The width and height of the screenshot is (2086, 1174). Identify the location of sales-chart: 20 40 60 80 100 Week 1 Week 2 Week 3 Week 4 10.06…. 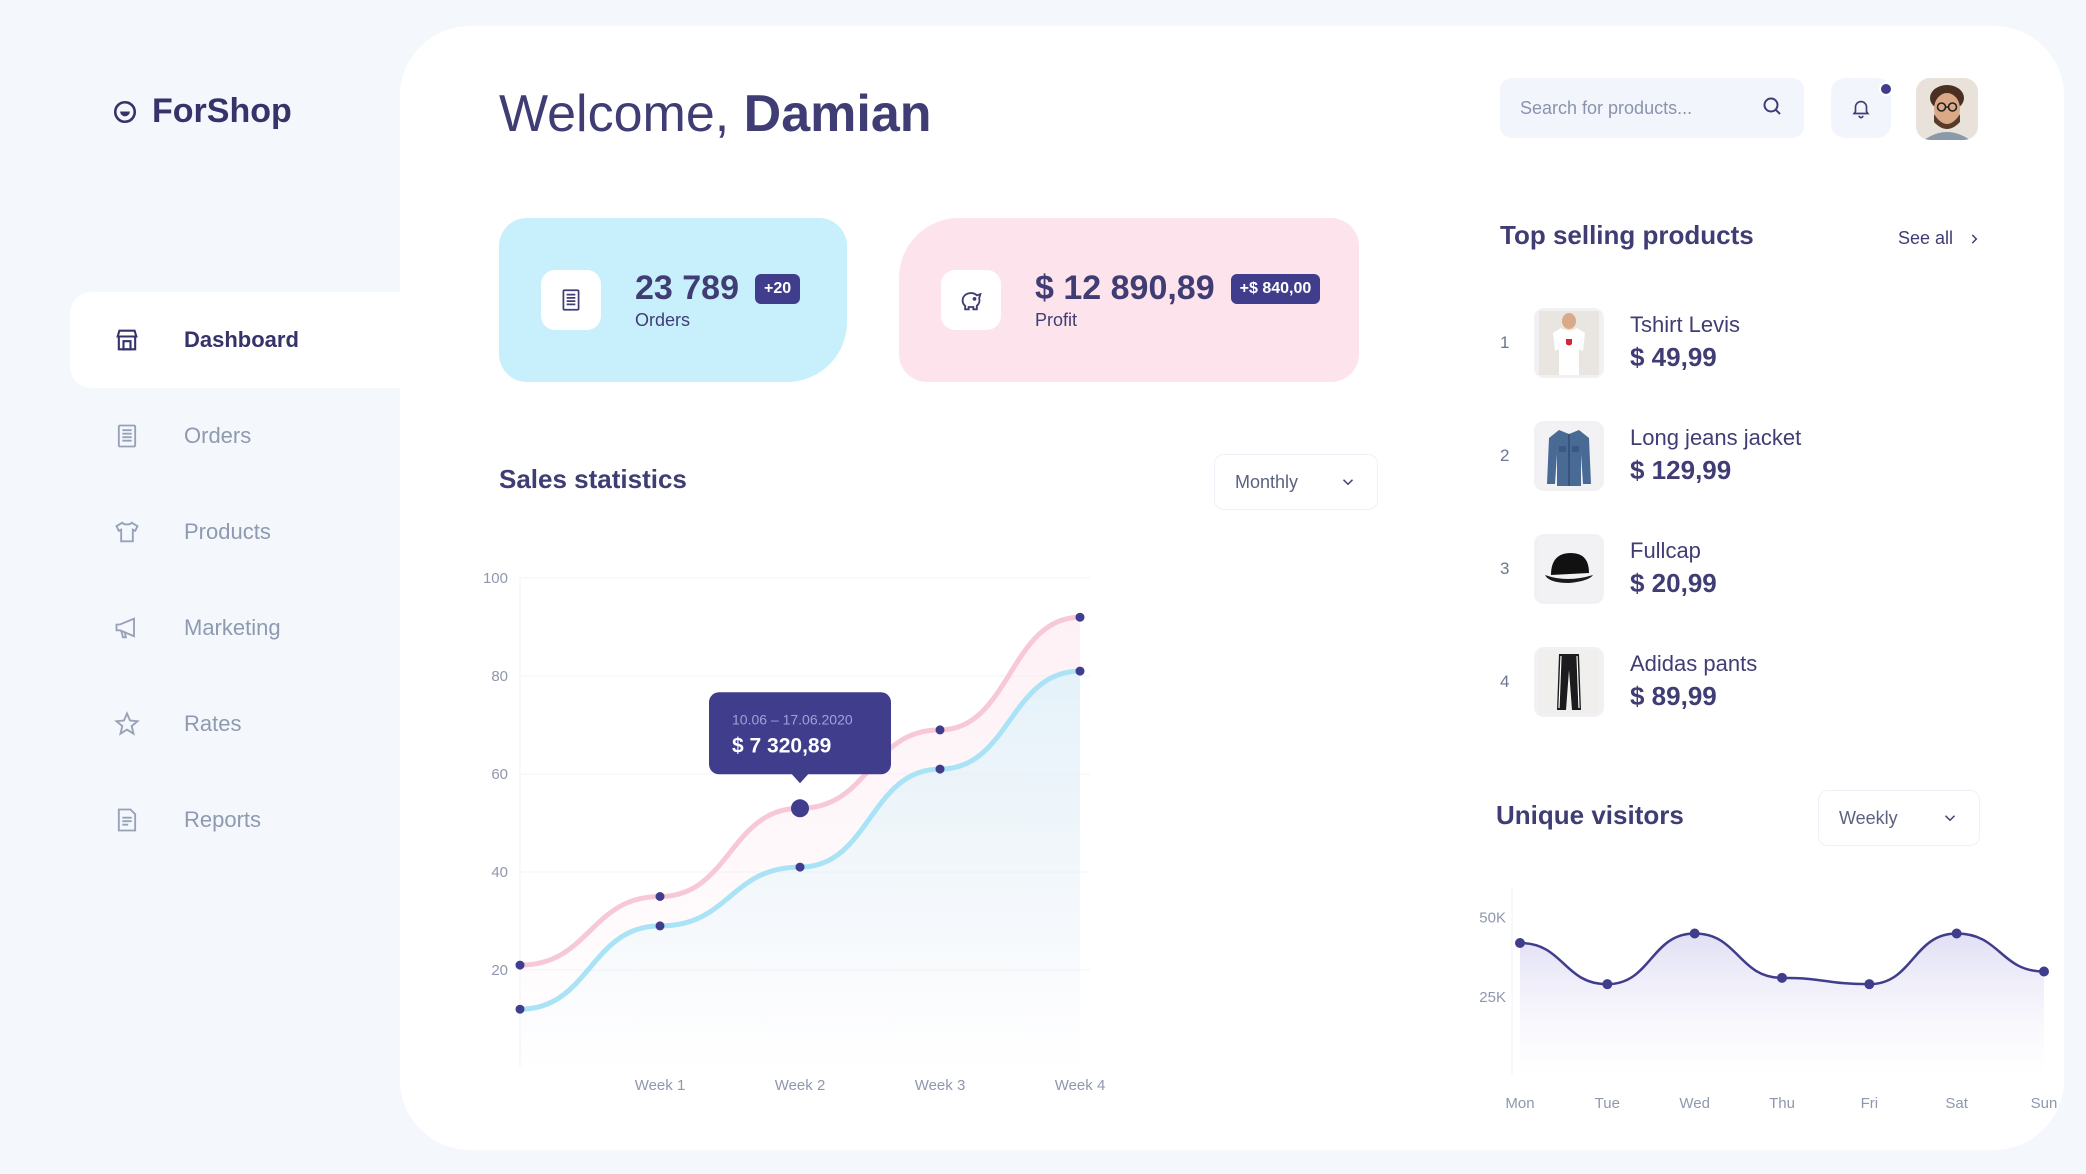
(800, 821).